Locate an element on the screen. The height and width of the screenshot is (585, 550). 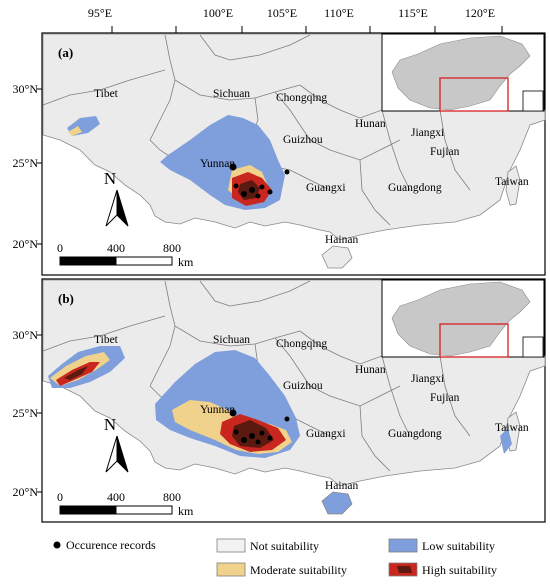
panel-b-hainan: Hainan is located at coordinates (341, 486).